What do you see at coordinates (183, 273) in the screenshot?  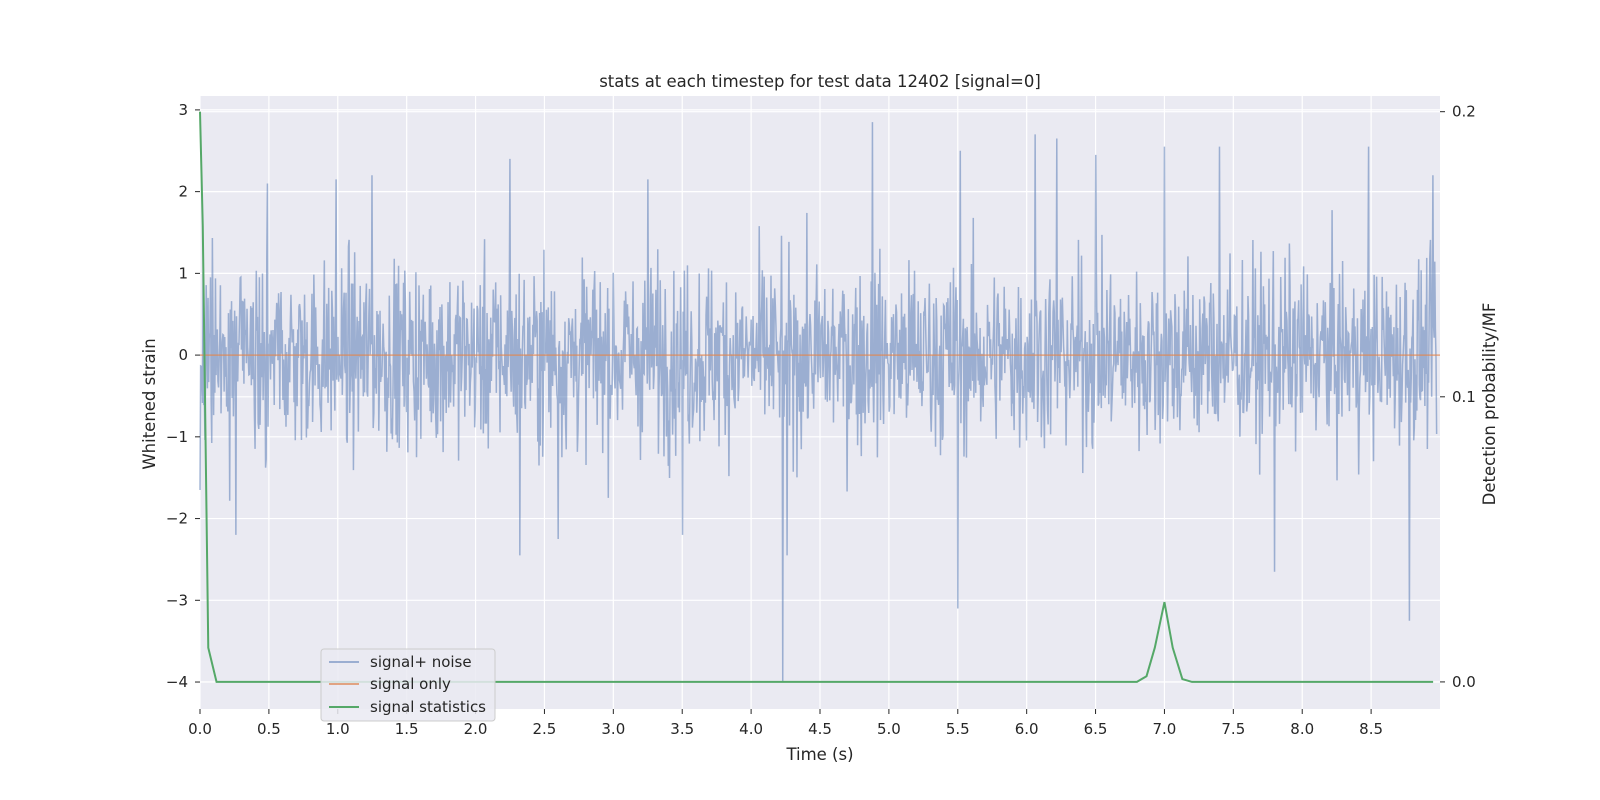 I see `y-tick-label: 1` at bounding box center [183, 273].